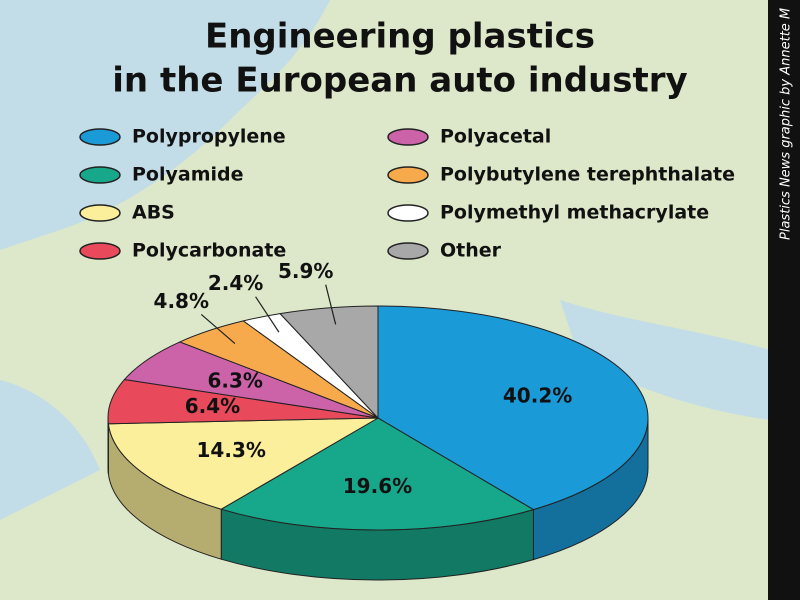  I want to click on legend-label: Other, so click(471, 251).